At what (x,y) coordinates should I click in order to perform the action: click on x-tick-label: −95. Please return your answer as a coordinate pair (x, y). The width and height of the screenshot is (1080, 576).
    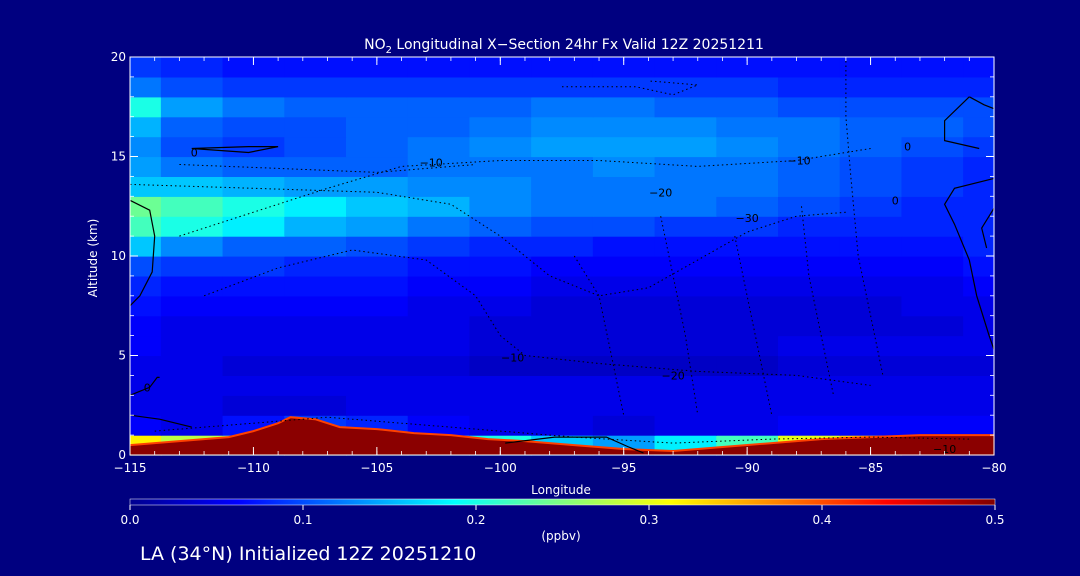
    Looking at the image, I should click on (623, 468).